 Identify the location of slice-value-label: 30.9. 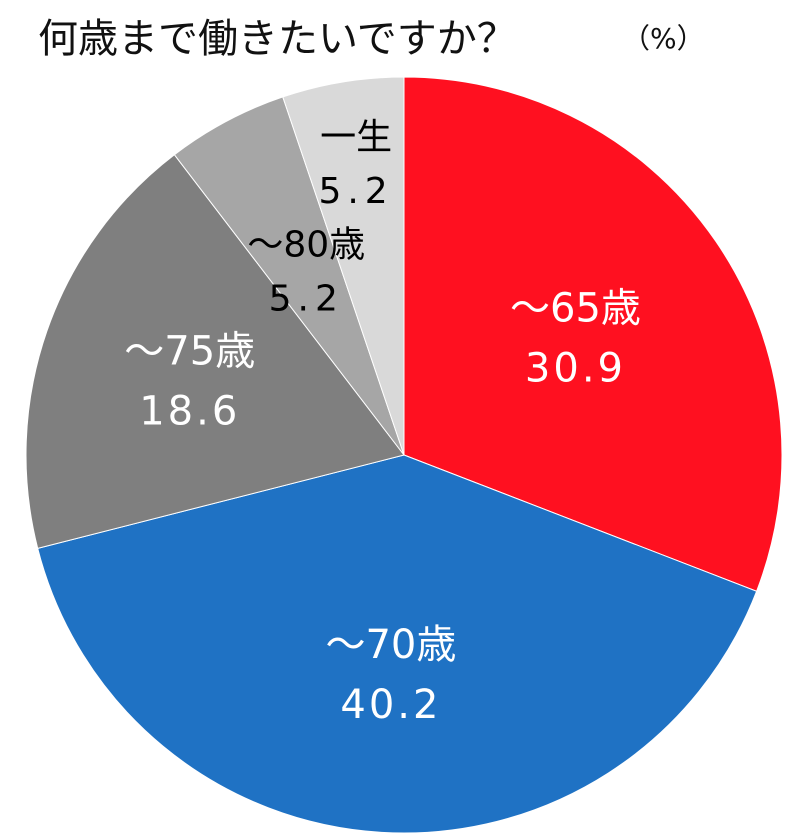
(575, 368).